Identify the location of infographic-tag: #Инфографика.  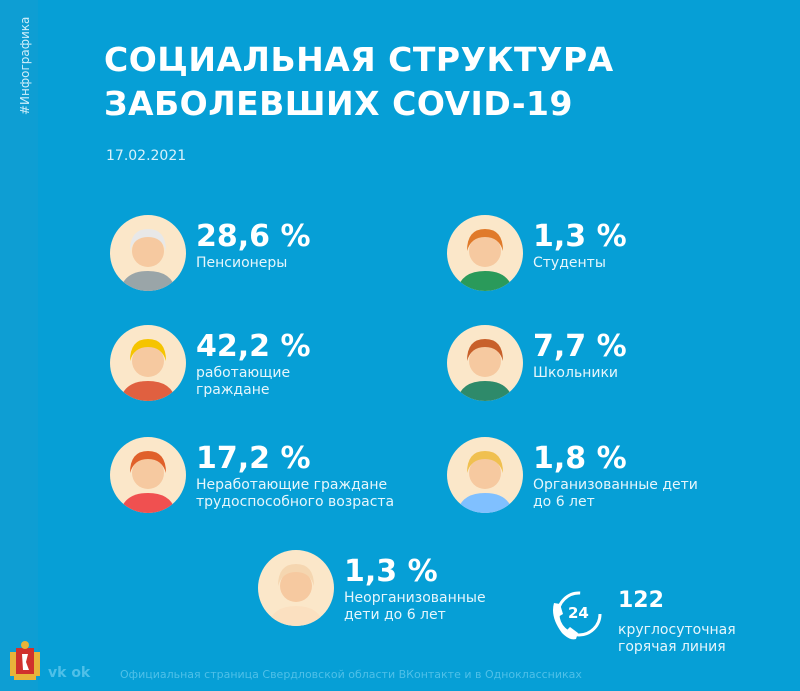
(25, 65).